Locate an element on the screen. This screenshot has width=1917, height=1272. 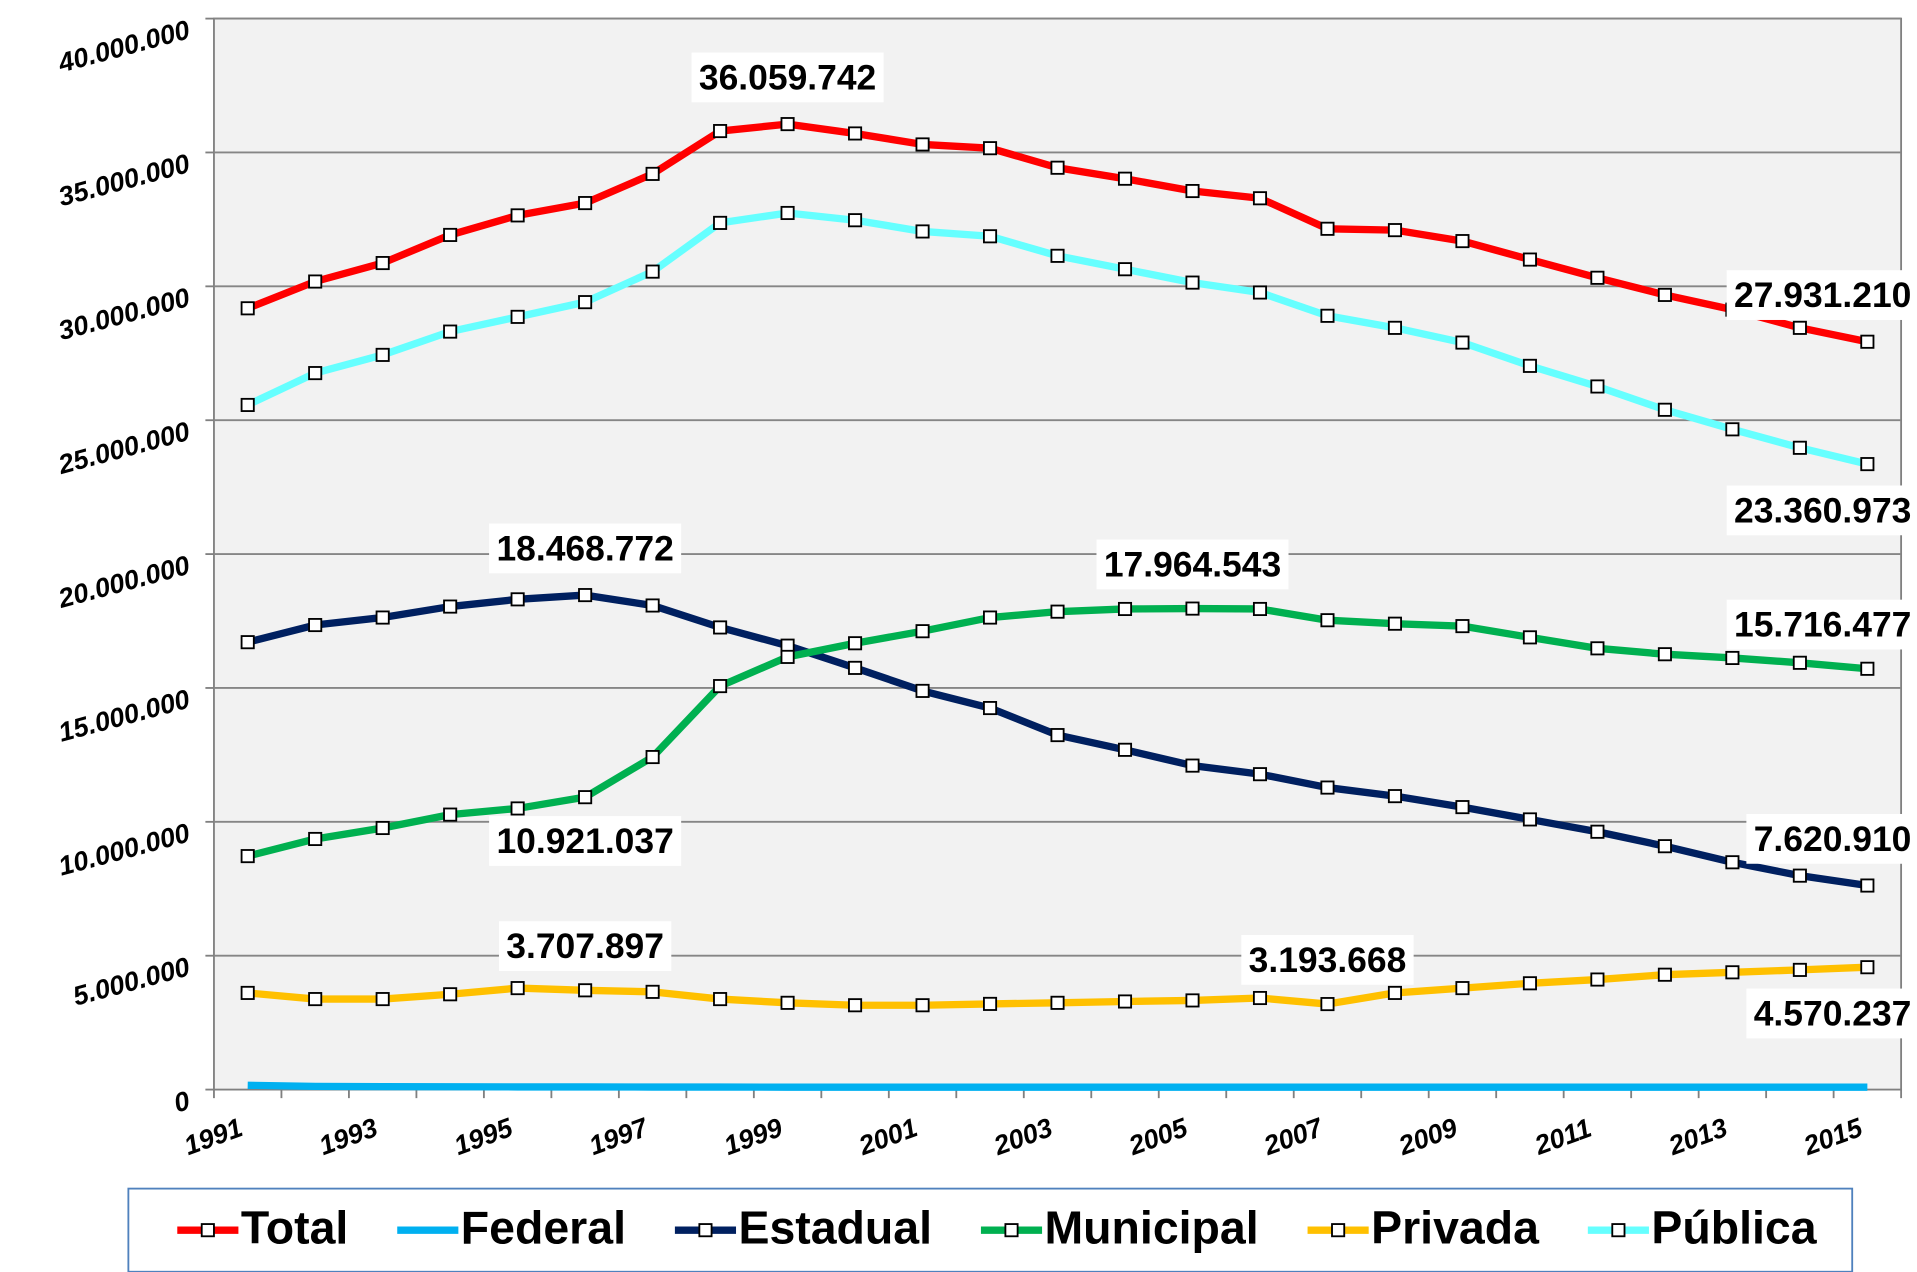
y-tick-label: 5.000.000 is located at coordinates (131, 982).